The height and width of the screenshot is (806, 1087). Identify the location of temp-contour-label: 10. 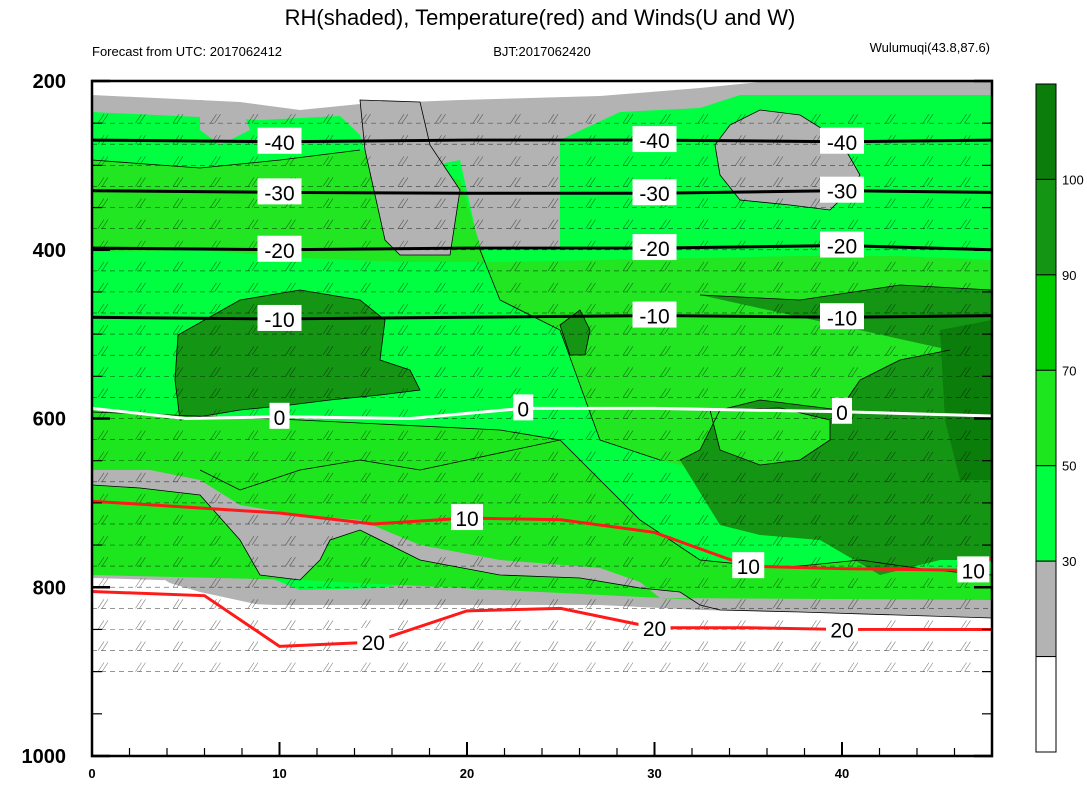
(748, 567).